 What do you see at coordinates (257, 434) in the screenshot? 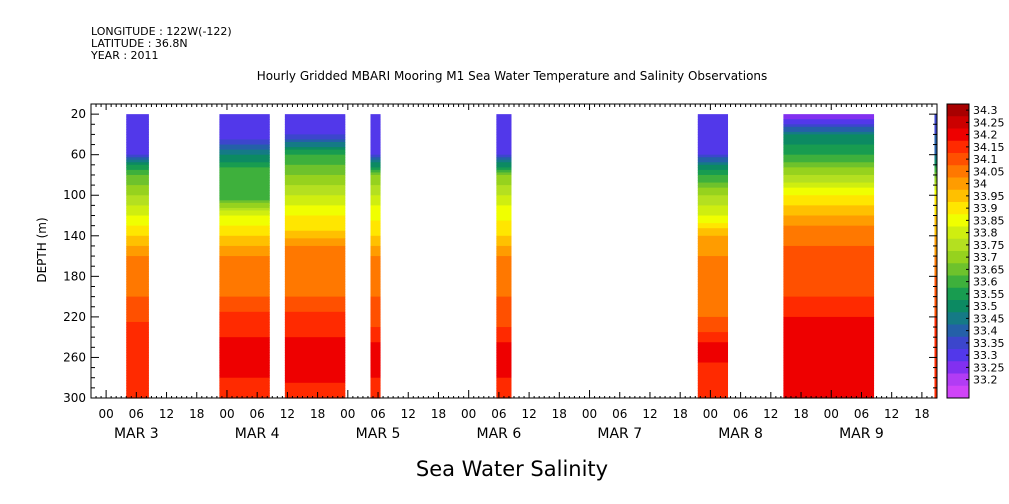
I see `x-date-label: MAR 4` at bounding box center [257, 434].